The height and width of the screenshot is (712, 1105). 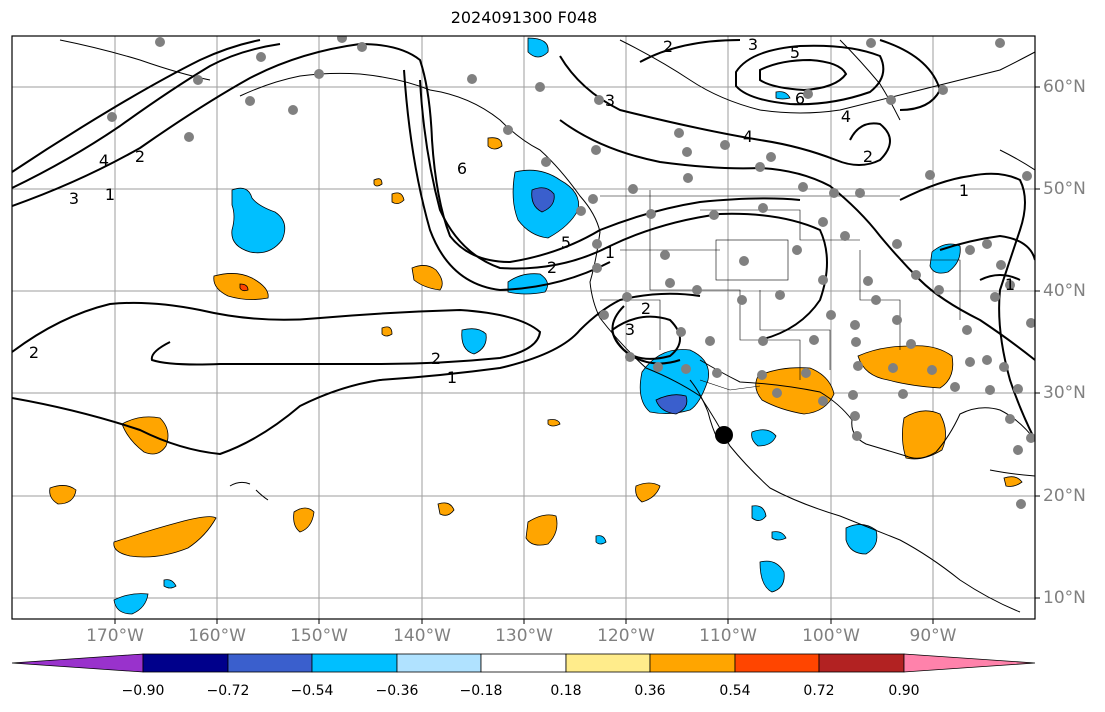 I want to click on lat-label: 60°N, so click(x=1064, y=87).